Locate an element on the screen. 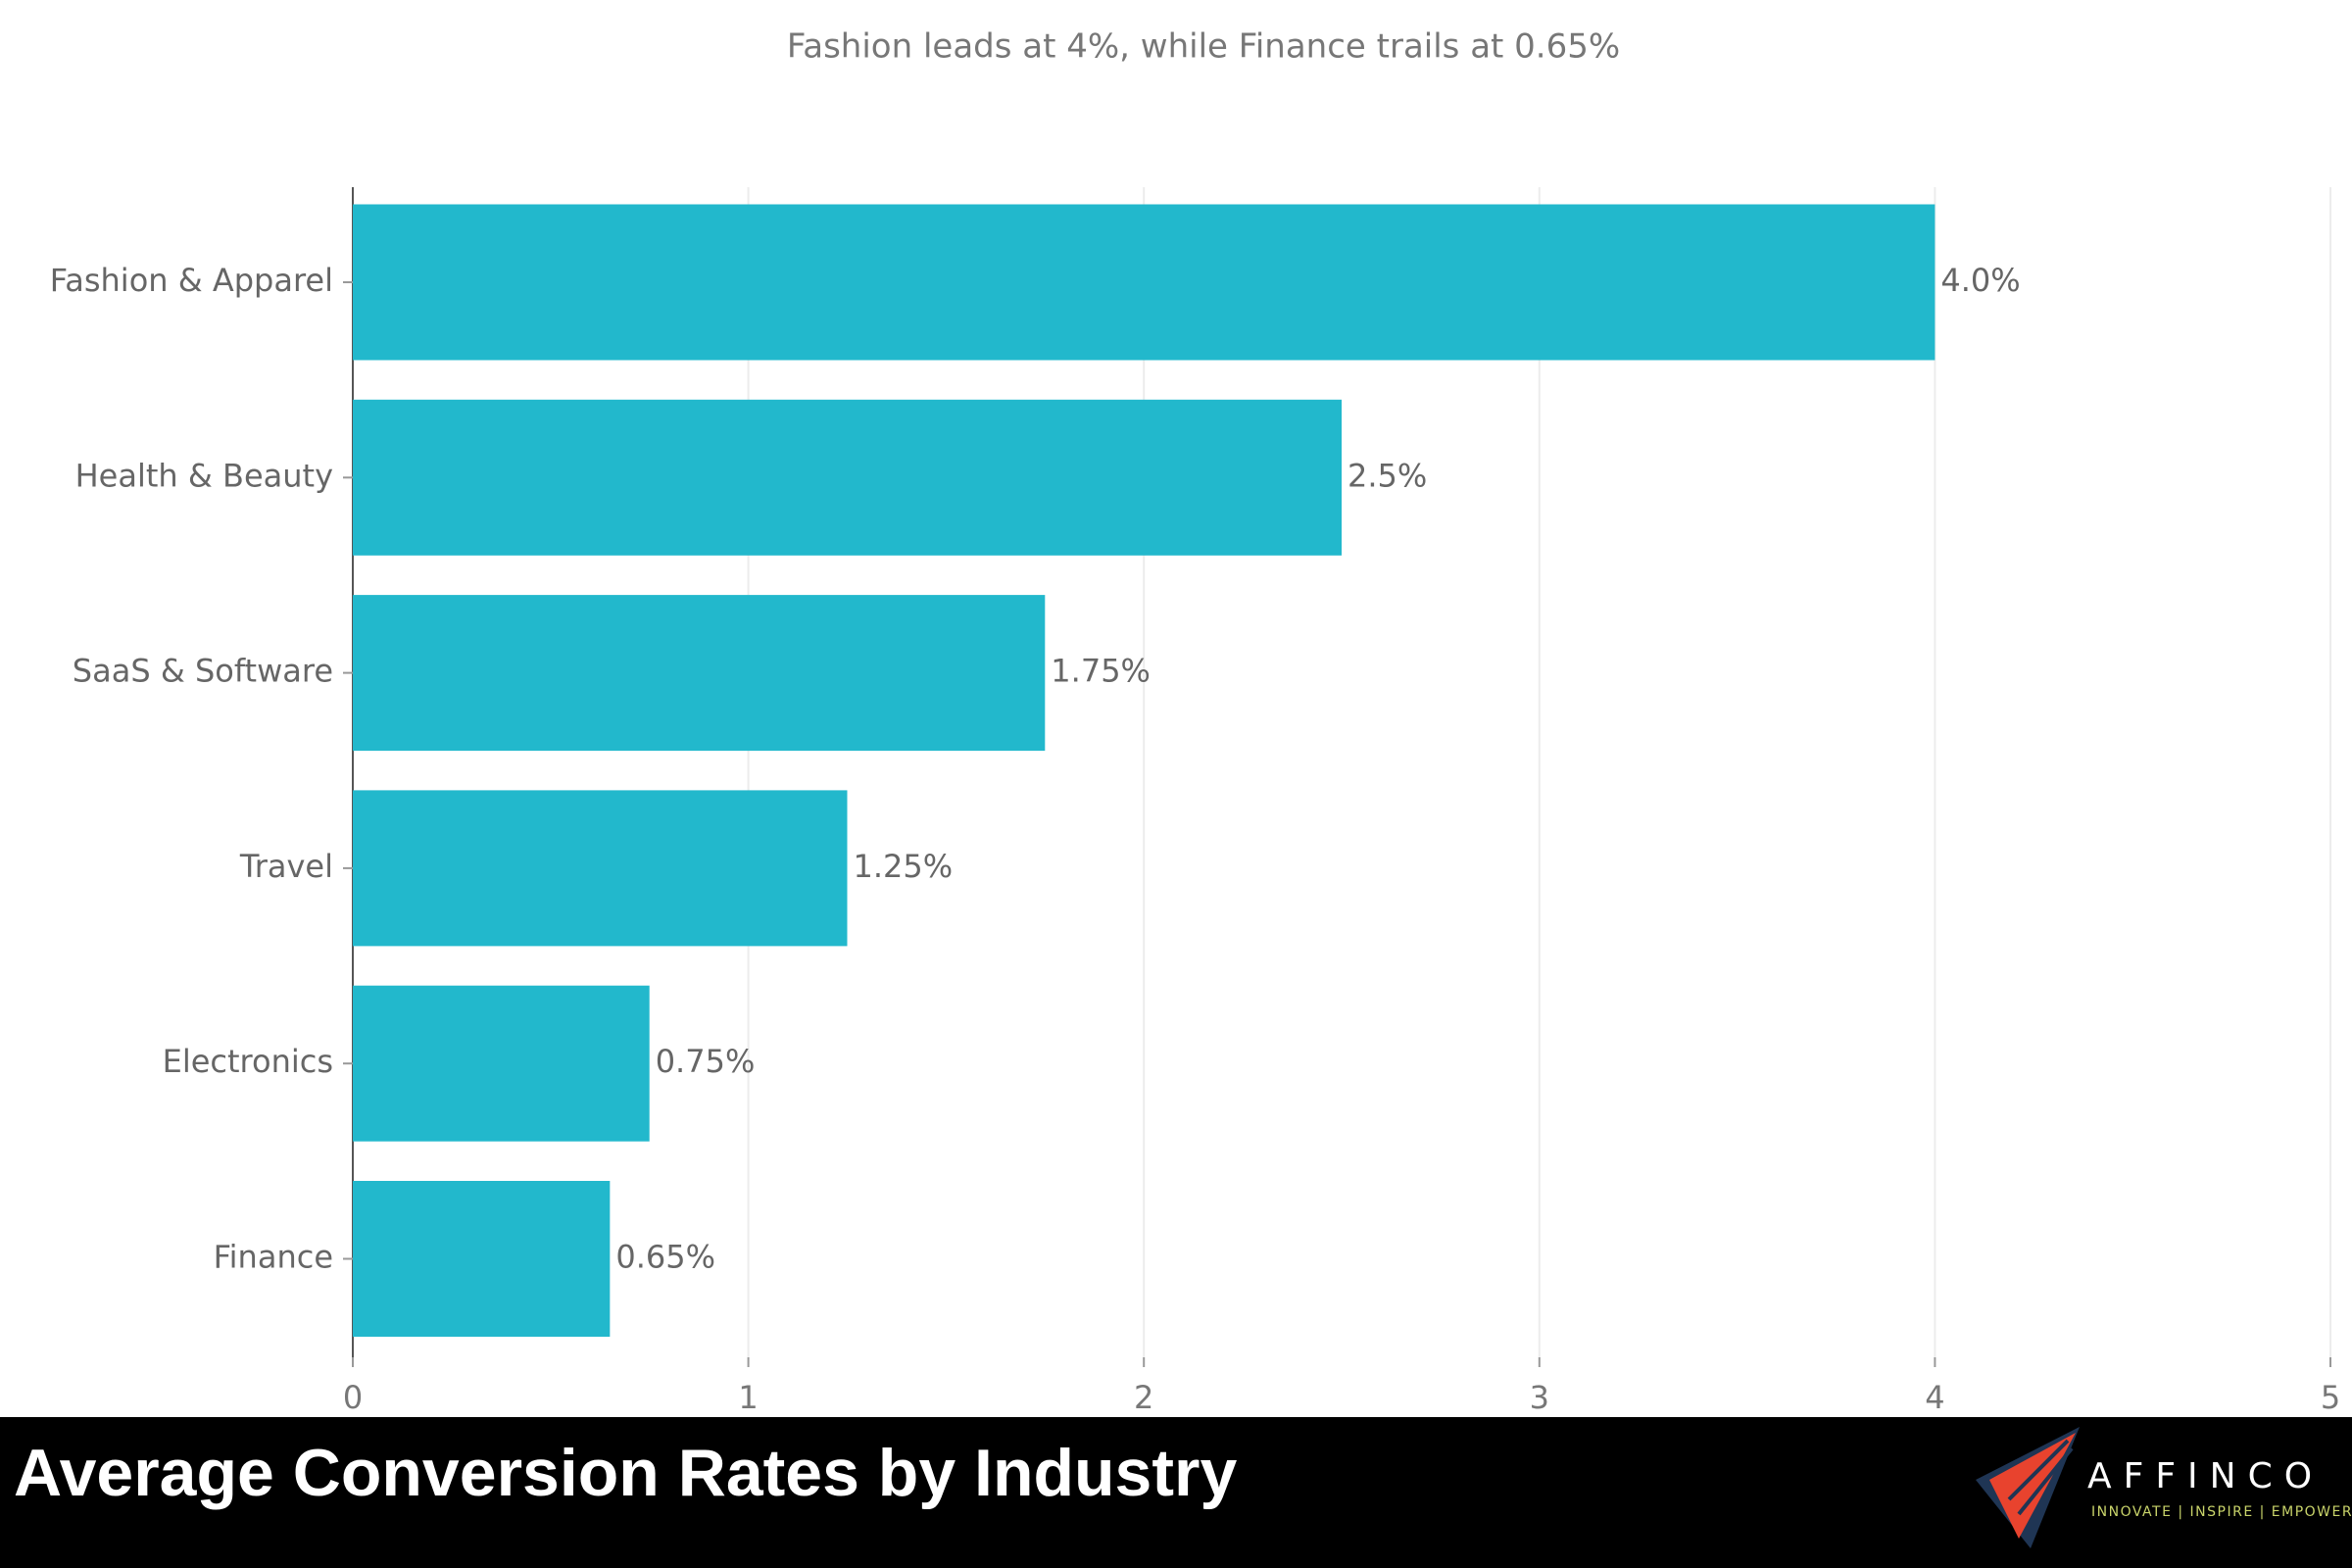 This screenshot has width=2352, height=1568. chart-title: Average Conversion Rates by Industry is located at coordinates (625, 1473).